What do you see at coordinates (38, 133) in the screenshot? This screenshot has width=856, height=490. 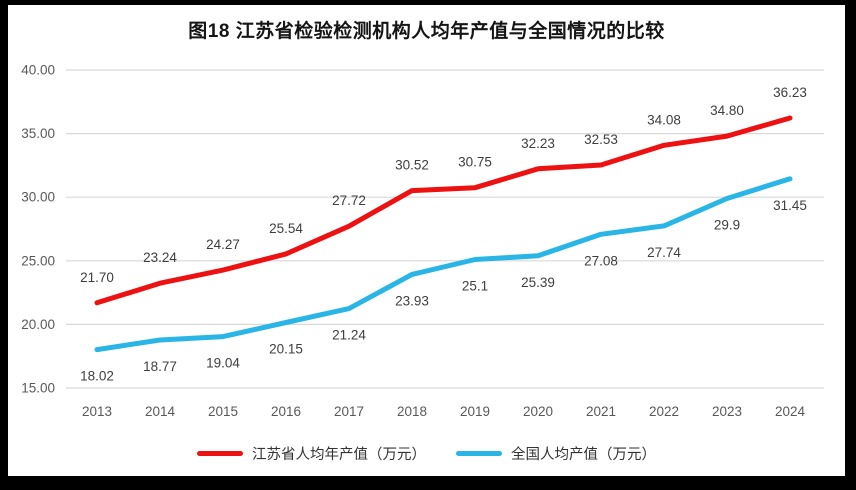 I see `y-tick-label: 35.00` at bounding box center [38, 133].